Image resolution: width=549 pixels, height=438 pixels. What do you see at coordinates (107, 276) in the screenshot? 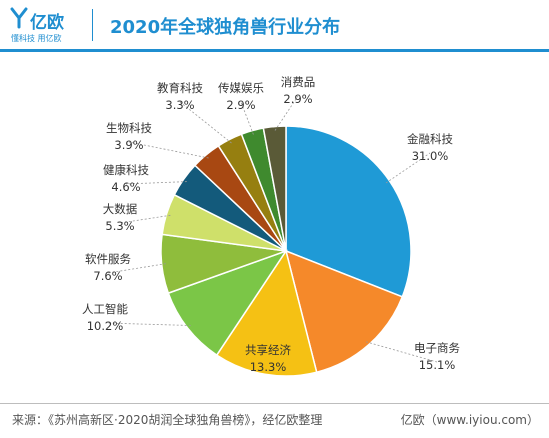
I see `slice-value-label: 7.6%` at bounding box center [107, 276].